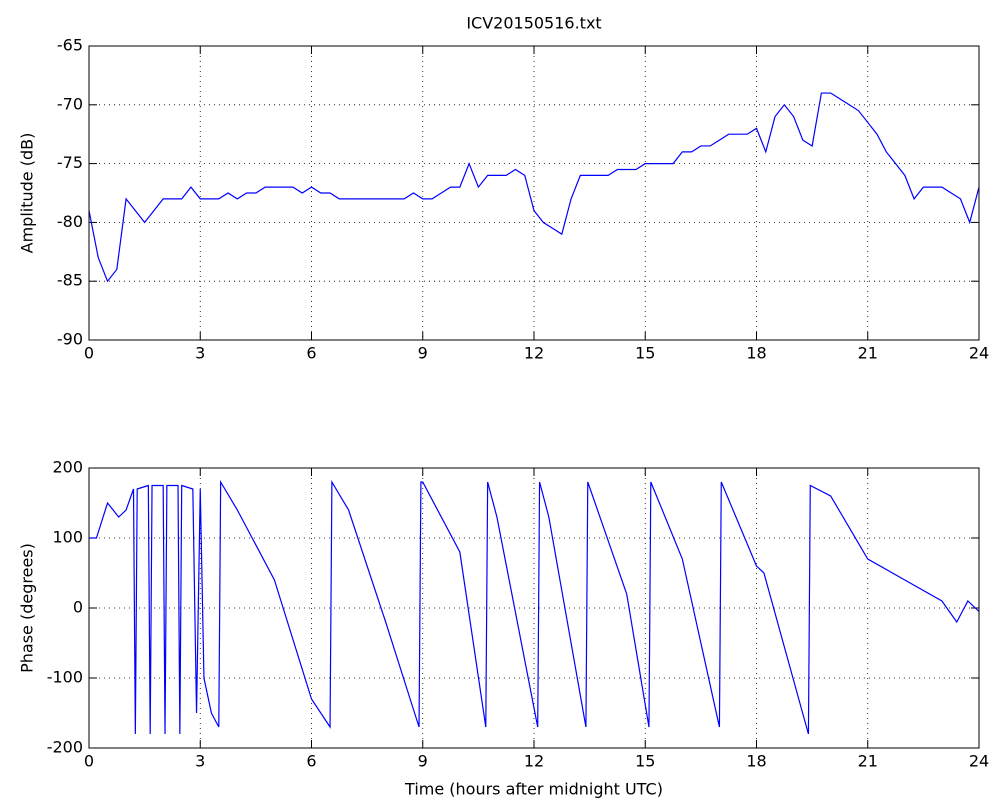 The image size is (998, 806). What do you see at coordinates (70, 103) in the screenshot?
I see `y-tick-label: -70` at bounding box center [70, 103].